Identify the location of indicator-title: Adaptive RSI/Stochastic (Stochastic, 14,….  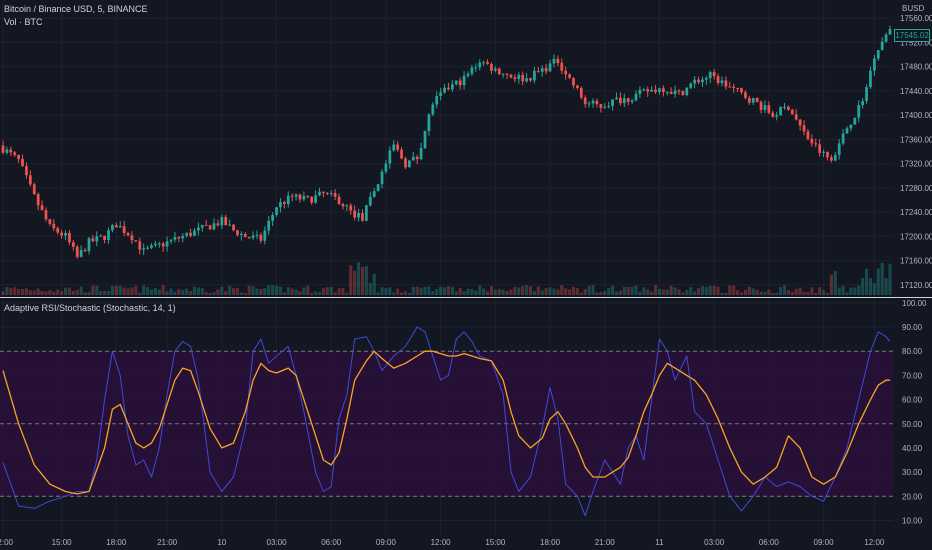
(90, 308).